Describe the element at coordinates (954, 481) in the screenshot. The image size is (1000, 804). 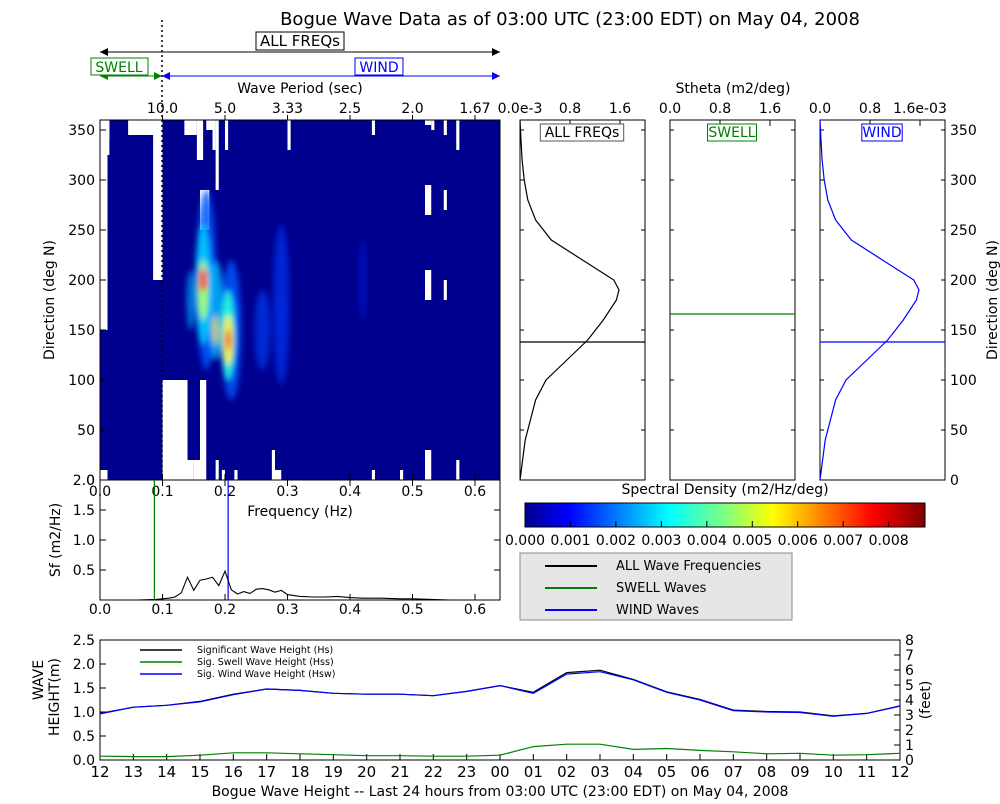
I see `stheta-ytick-label: 0` at that location.